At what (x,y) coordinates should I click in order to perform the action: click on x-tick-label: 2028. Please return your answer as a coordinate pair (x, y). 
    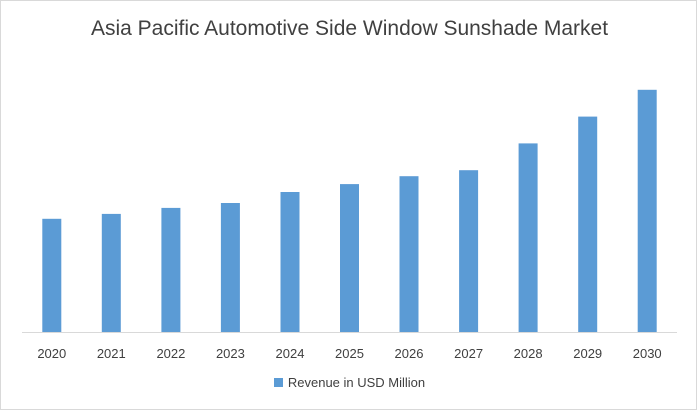
    Looking at the image, I should click on (528, 353).